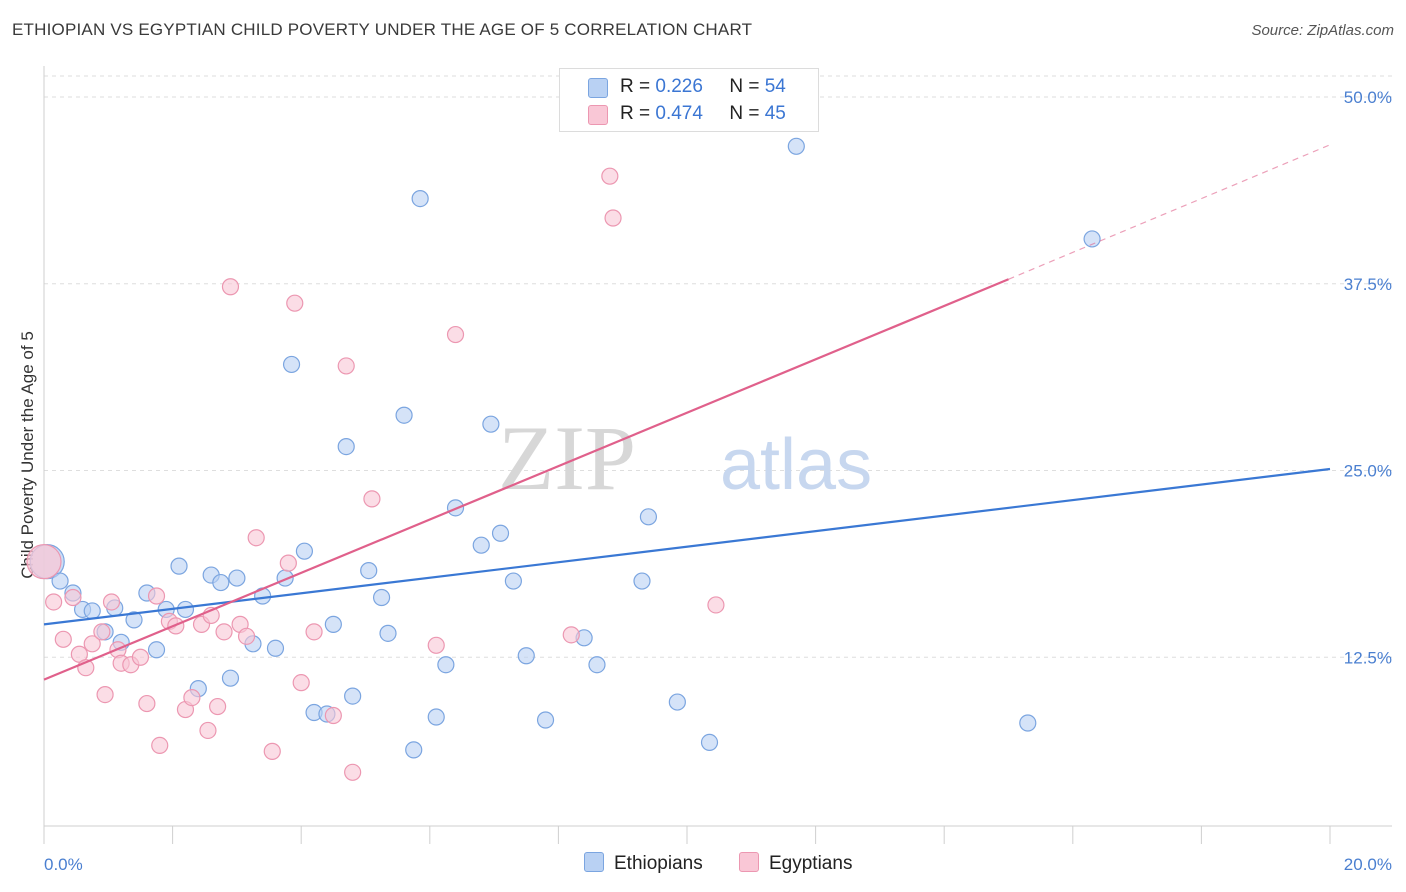 This screenshot has width=1406, height=892. I want to click on legend-n-label: N =, so click(744, 113).